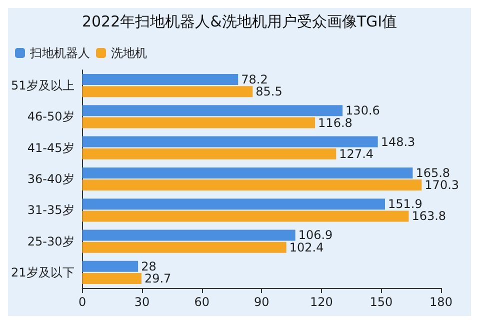  What do you see at coordinates (405, 204) in the screenshot?
I see `data-label: 151.9` at bounding box center [405, 204].